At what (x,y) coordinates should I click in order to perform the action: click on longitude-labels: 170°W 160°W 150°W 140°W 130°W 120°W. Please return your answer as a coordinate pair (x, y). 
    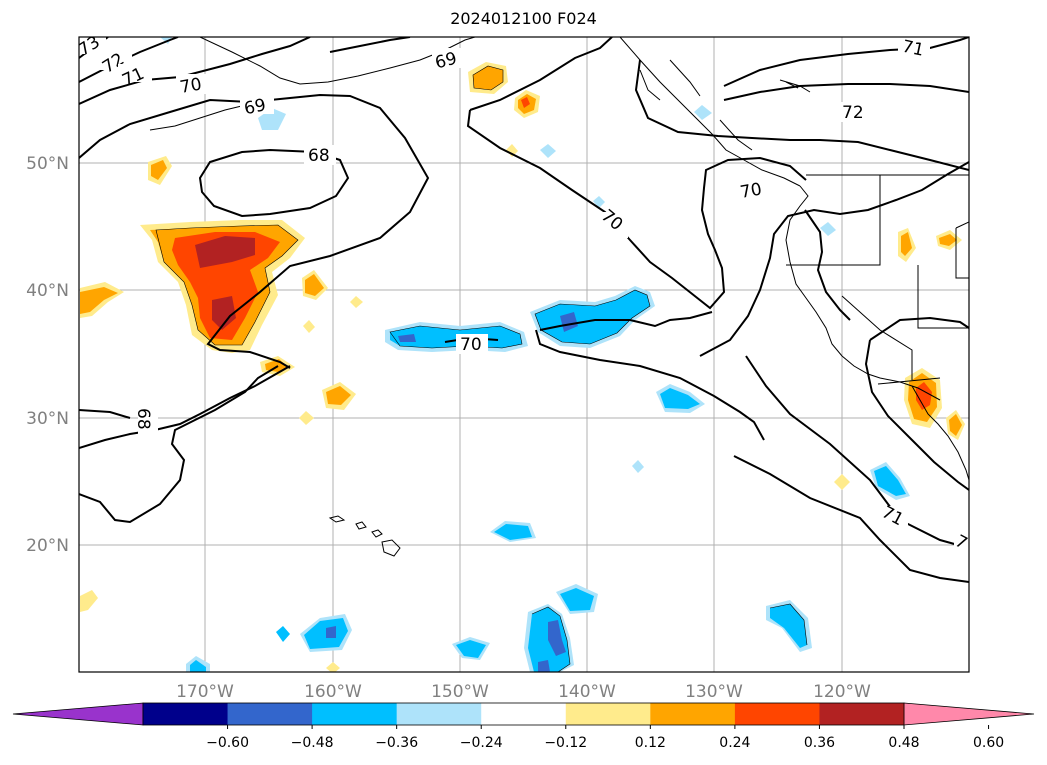
    Looking at the image, I should click on (523, 692).